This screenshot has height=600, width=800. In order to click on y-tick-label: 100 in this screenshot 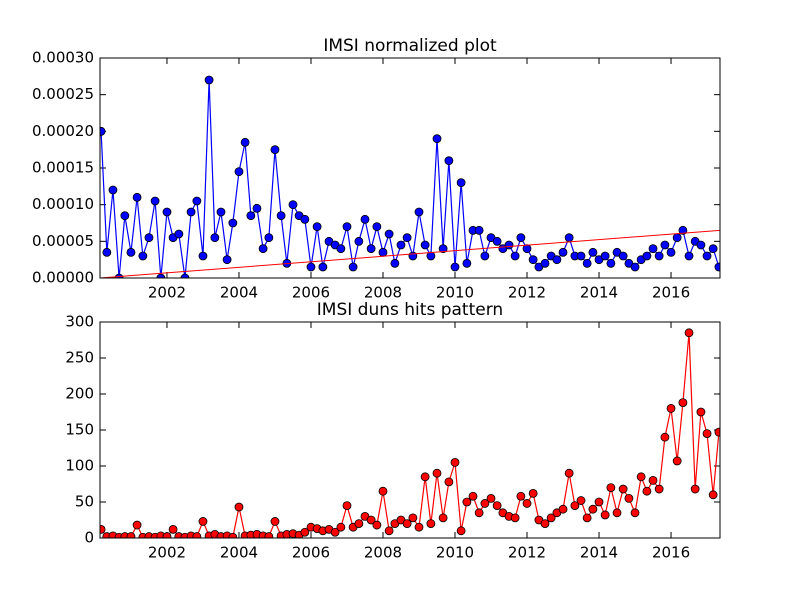, I will do `click(79, 466)`.